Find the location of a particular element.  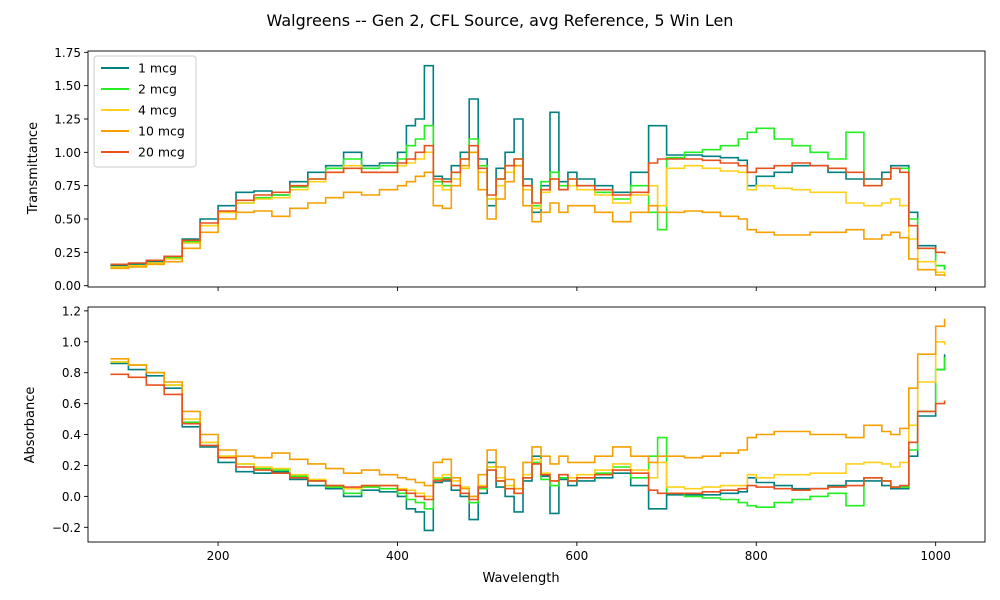

y-tick-label: 1.00 is located at coordinates (67, 153).